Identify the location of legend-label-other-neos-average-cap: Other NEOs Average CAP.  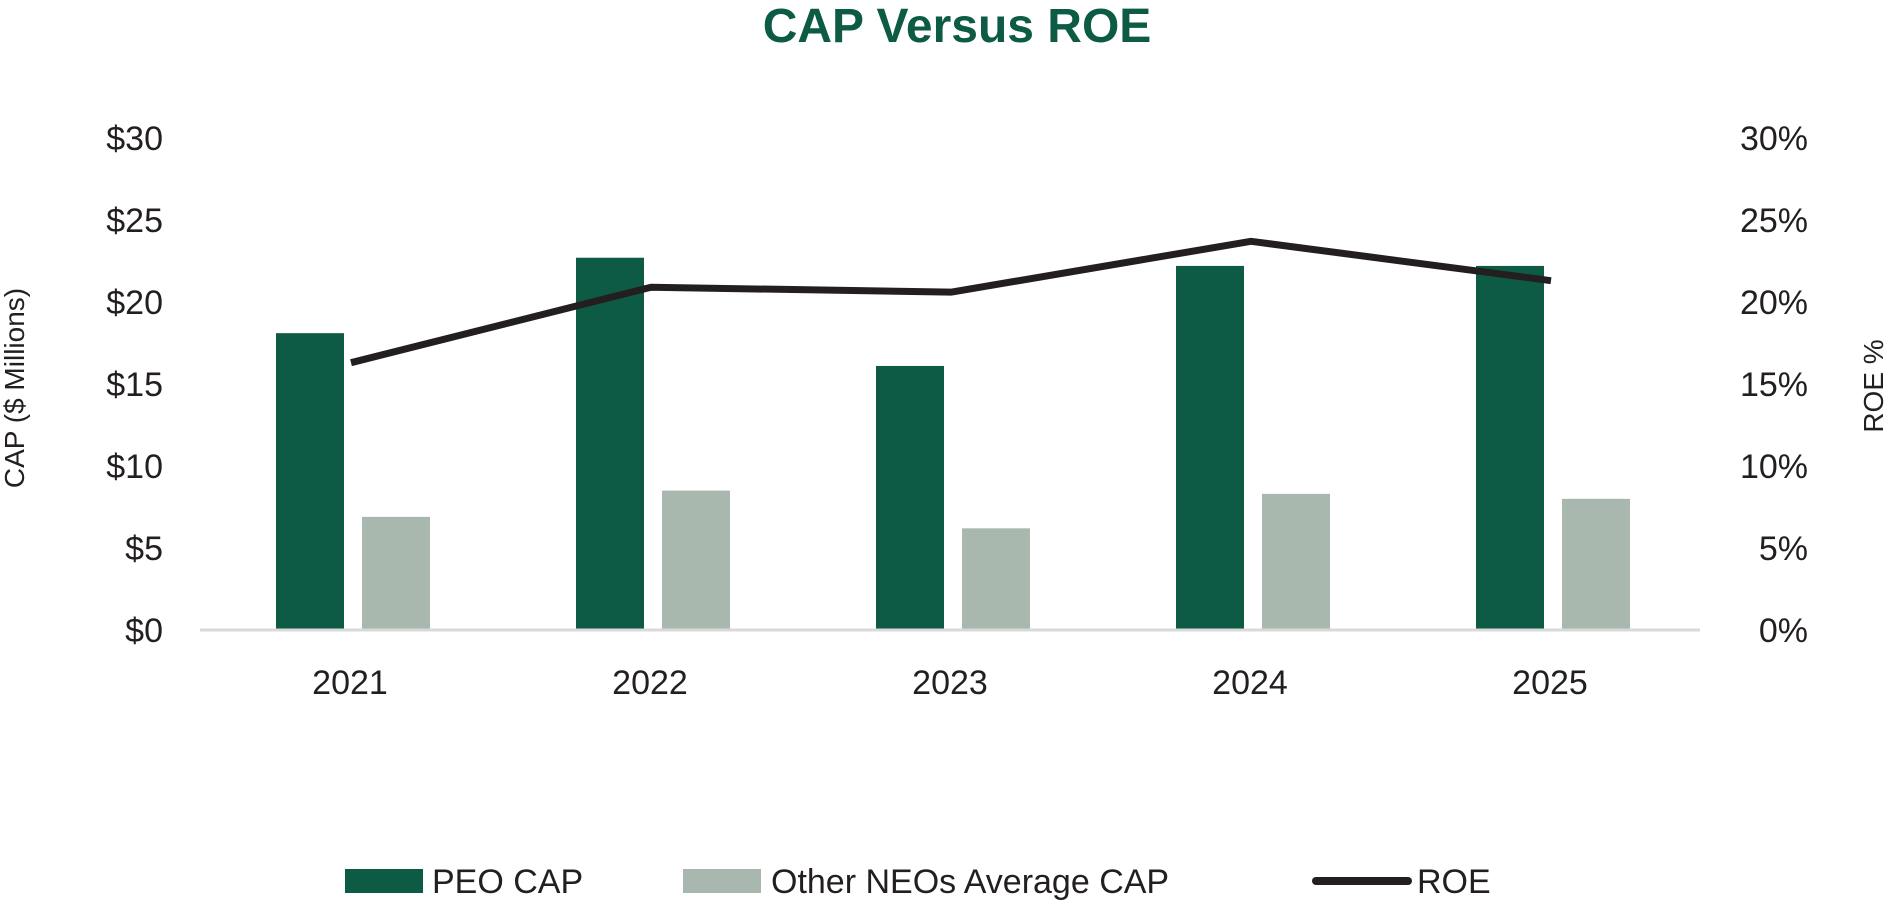
(970, 882).